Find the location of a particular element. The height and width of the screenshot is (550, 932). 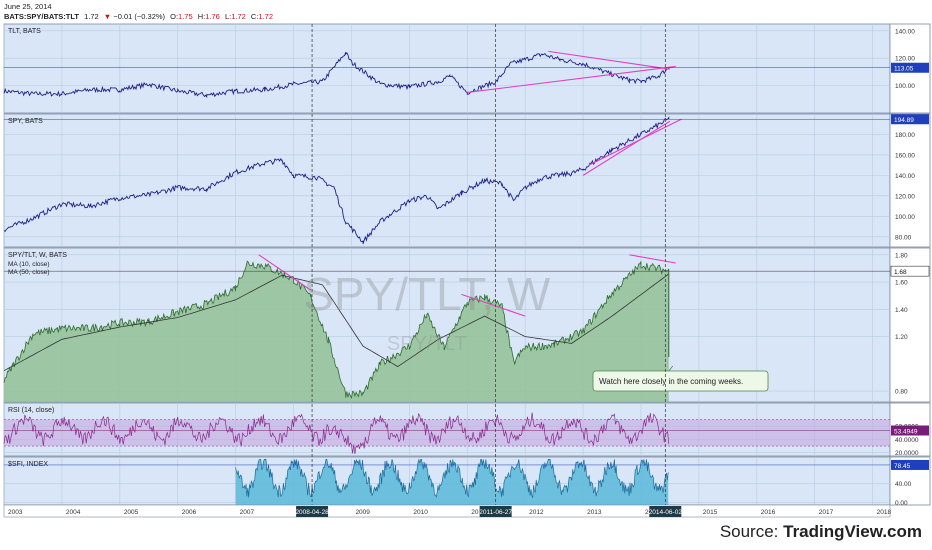

symbol-label: BATS:SPY/BATS:TLT is located at coordinates (41, 16).